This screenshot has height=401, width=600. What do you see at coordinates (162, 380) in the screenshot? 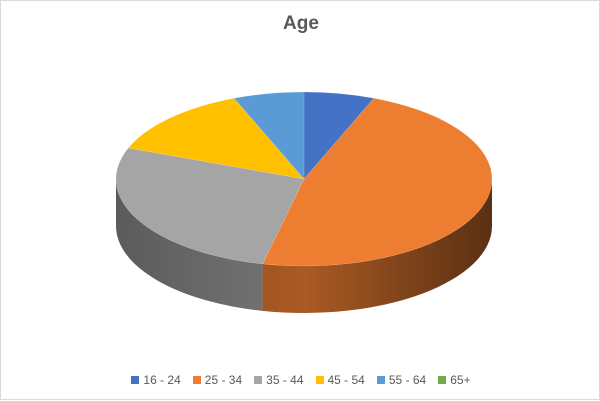
I see `legend-label: 16 - 24` at bounding box center [162, 380].